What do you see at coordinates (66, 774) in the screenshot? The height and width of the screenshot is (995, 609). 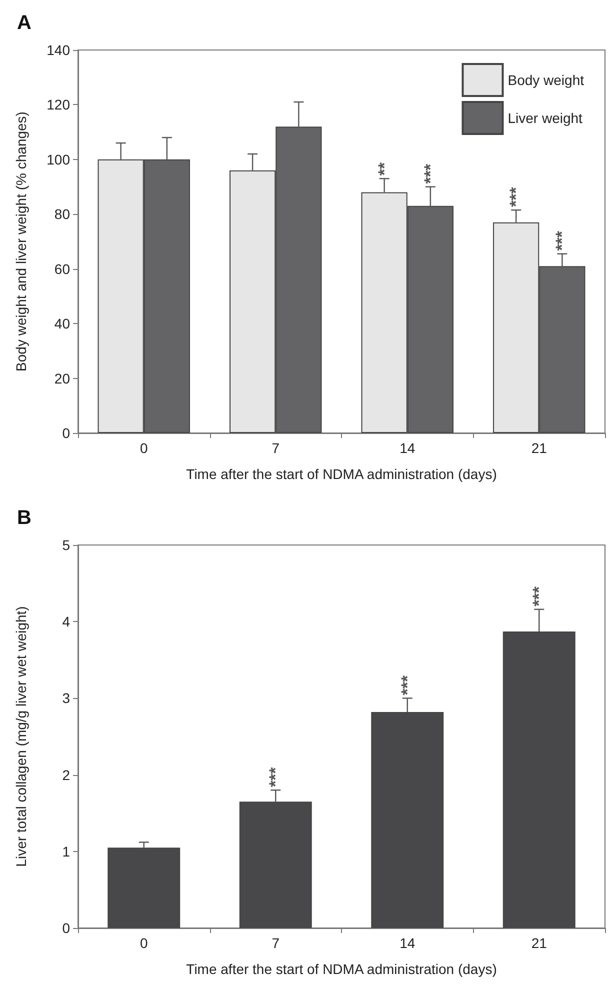 I see `y-tick-label: 2` at bounding box center [66, 774].